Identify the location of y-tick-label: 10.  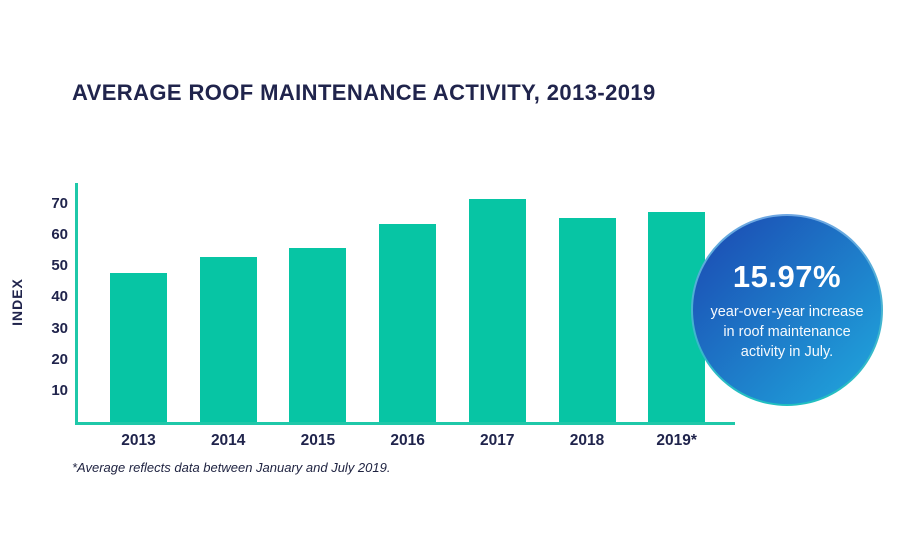
(59, 390).